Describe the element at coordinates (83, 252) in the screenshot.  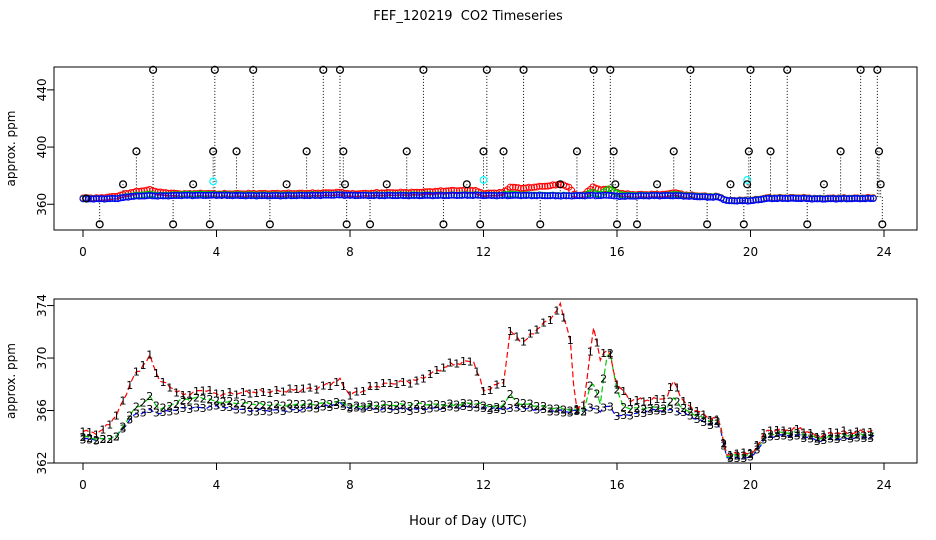
I see `x-tick-label: 0` at that location.